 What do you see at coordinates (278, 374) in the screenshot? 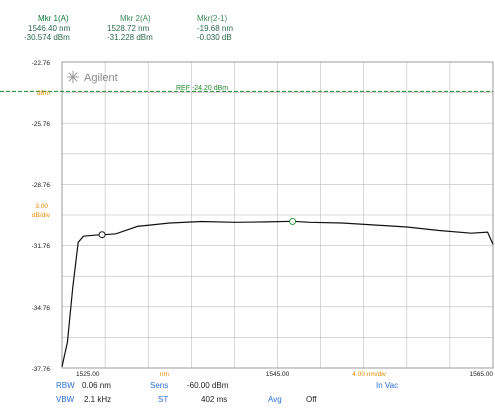
I see `x-tick-label: 1545.00` at bounding box center [278, 374].